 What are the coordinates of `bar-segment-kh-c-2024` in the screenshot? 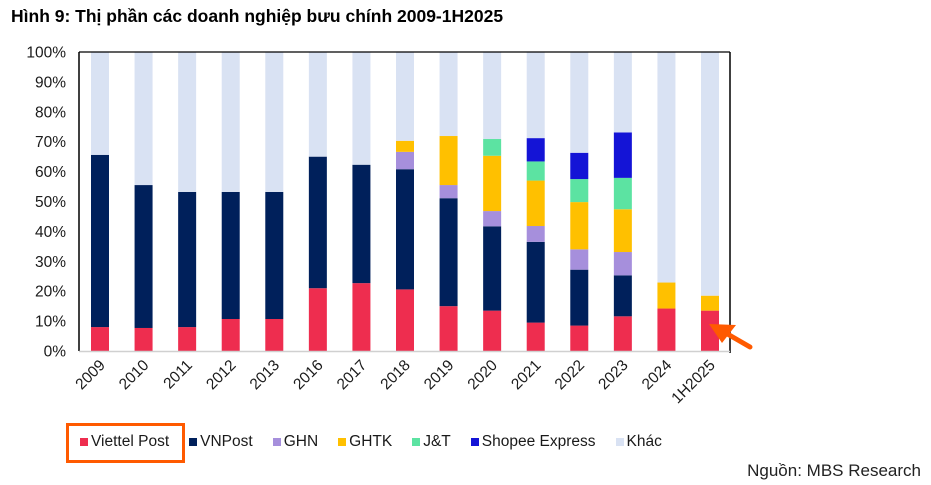 It's located at (666, 167).